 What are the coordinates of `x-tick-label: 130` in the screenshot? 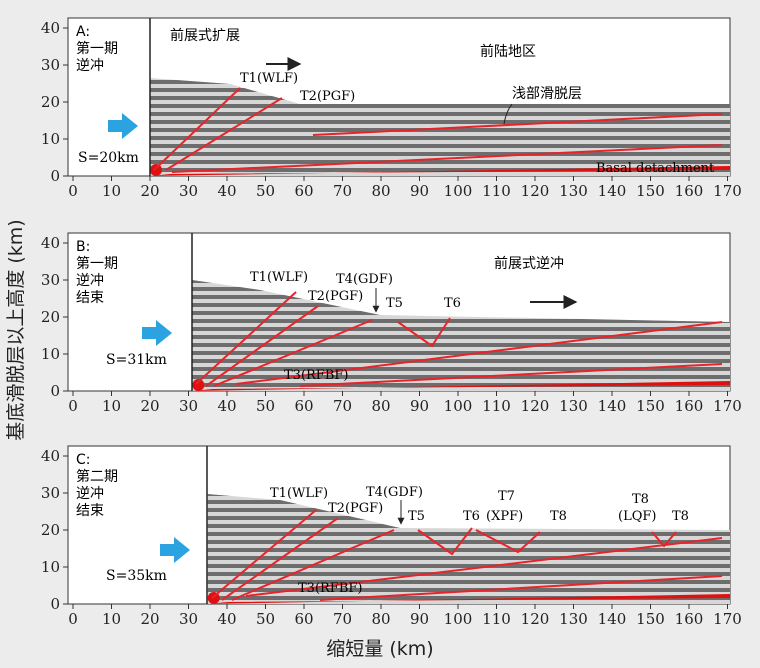 It's located at (573, 406).